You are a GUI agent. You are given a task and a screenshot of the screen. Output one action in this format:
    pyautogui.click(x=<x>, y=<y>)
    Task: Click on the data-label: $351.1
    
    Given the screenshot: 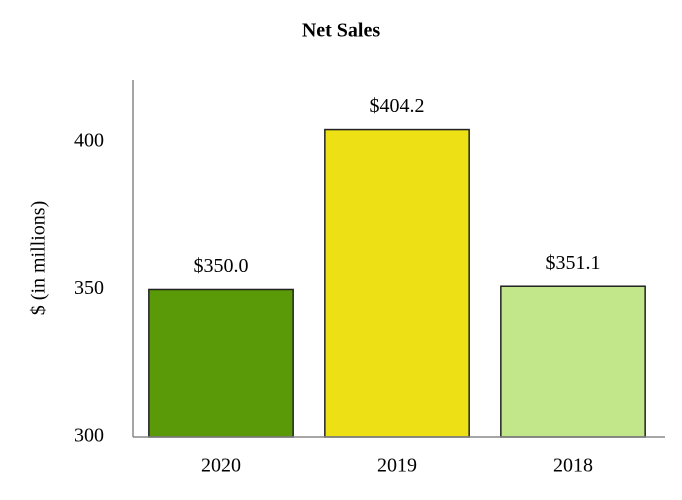 What is the action you would take?
    pyautogui.click(x=573, y=263)
    